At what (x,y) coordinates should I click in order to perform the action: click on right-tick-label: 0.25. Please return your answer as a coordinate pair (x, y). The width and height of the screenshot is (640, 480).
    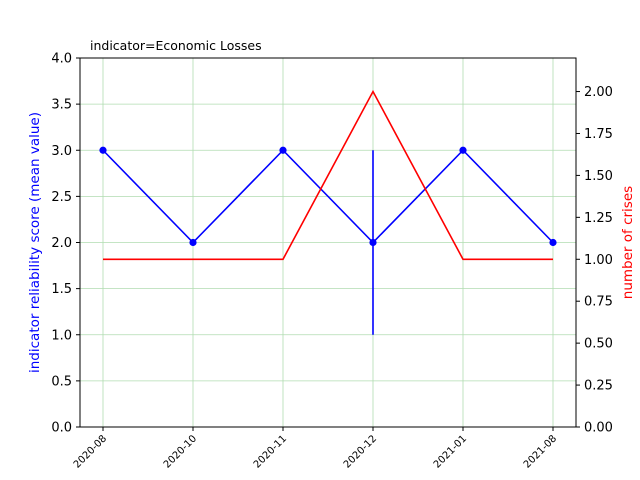
    Looking at the image, I should click on (598, 386).